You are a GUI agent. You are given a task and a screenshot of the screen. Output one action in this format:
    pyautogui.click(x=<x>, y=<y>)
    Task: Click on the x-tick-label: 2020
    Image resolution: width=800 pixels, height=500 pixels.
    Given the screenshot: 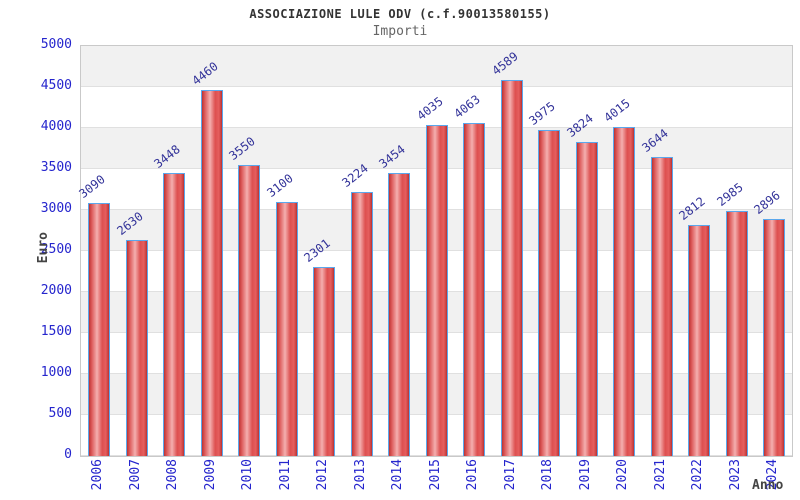 What is the action you would take?
    pyautogui.click(x=622, y=475)
    